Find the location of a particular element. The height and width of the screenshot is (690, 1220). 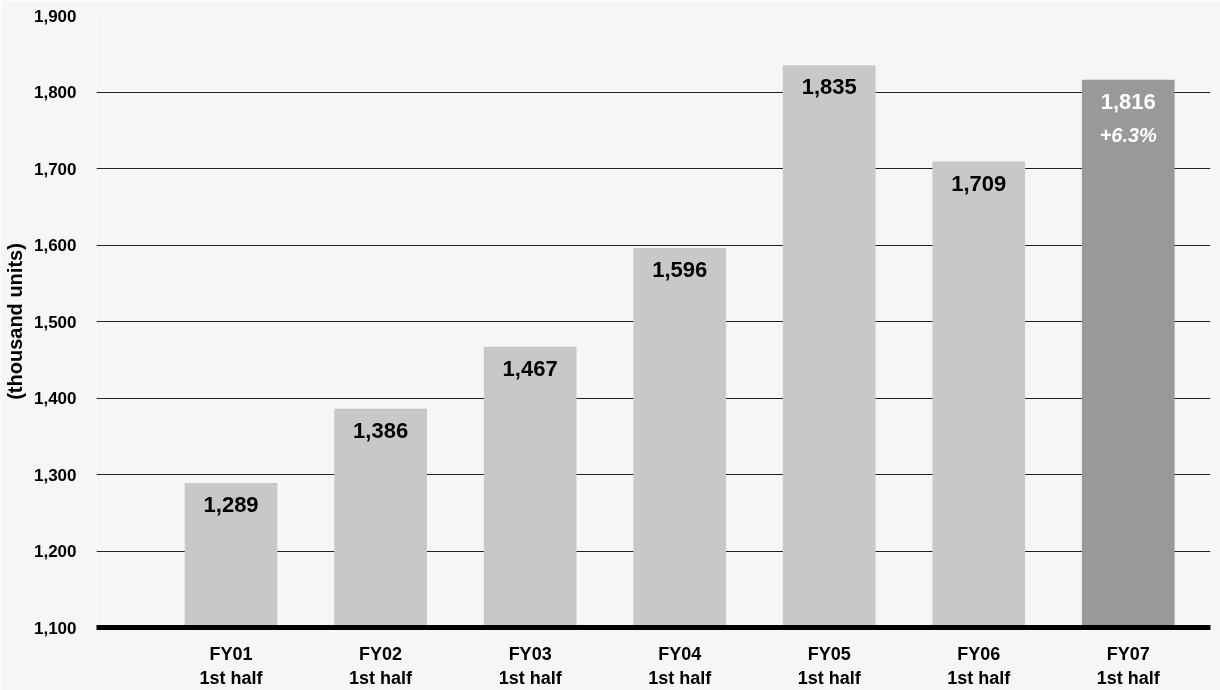

y-axis-title: (thousand units) is located at coordinates (14, 321).